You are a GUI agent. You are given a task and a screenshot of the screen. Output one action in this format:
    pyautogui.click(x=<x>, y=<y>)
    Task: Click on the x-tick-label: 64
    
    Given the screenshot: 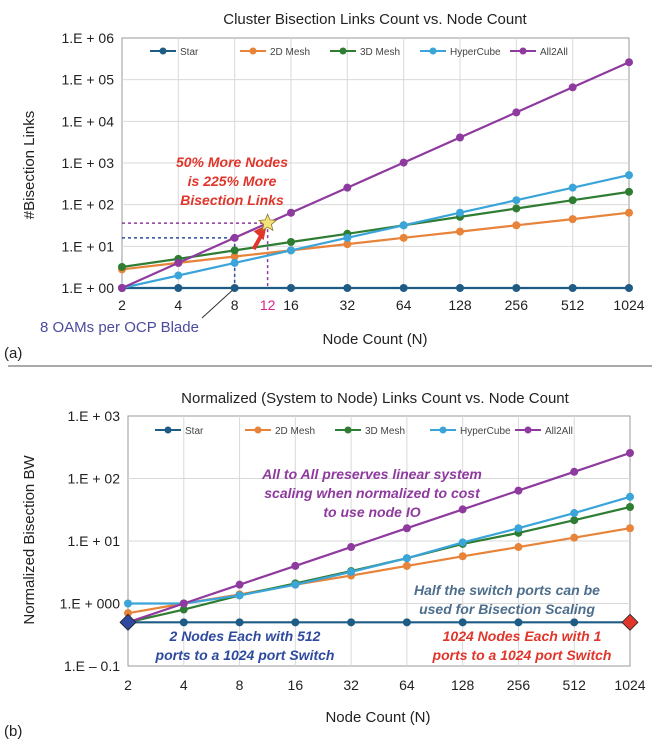 What is the action you would take?
    pyautogui.click(x=407, y=685)
    